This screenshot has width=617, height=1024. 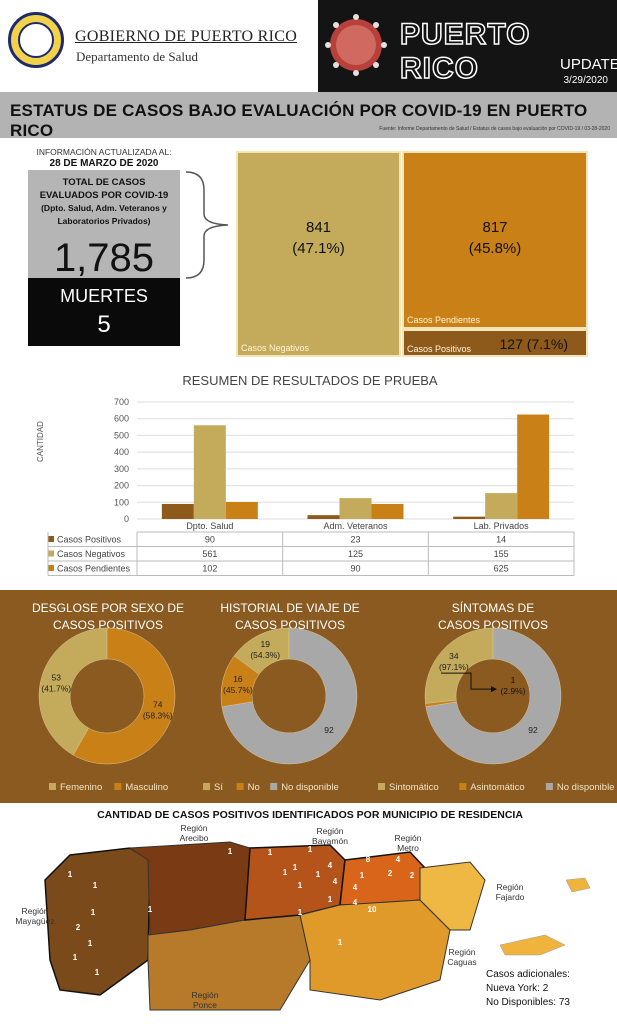 What do you see at coordinates (290, 617) in the screenshot?
I see `donut-travel-title: HISTORIAL DE VIAJE DE CASOS POSITIVOS` at bounding box center [290, 617].